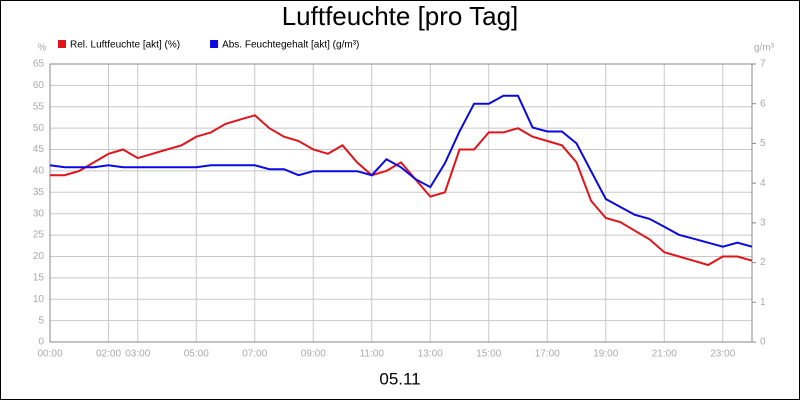 The width and height of the screenshot is (800, 400). I want to click on x-tick-label: 15:00, so click(488, 354).